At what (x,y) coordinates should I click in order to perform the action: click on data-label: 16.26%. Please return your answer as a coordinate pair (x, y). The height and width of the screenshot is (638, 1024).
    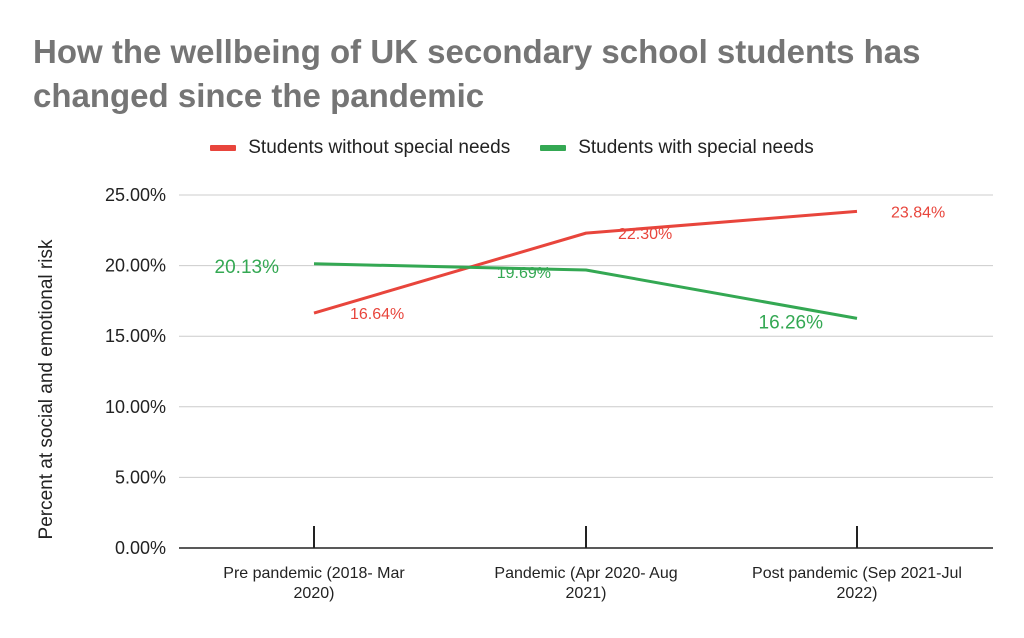
    Looking at the image, I should click on (791, 322).